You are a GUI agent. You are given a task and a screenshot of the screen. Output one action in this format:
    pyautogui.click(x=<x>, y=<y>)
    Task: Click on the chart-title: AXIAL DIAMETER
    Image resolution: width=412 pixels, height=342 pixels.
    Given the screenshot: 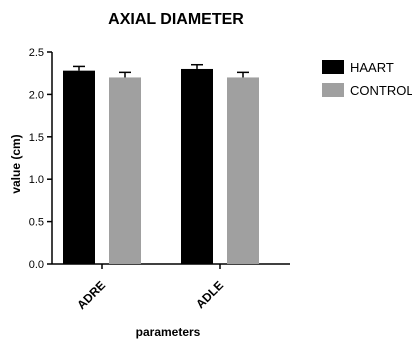 What is the action you would take?
    pyautogui.click(x=176, y=19)
    